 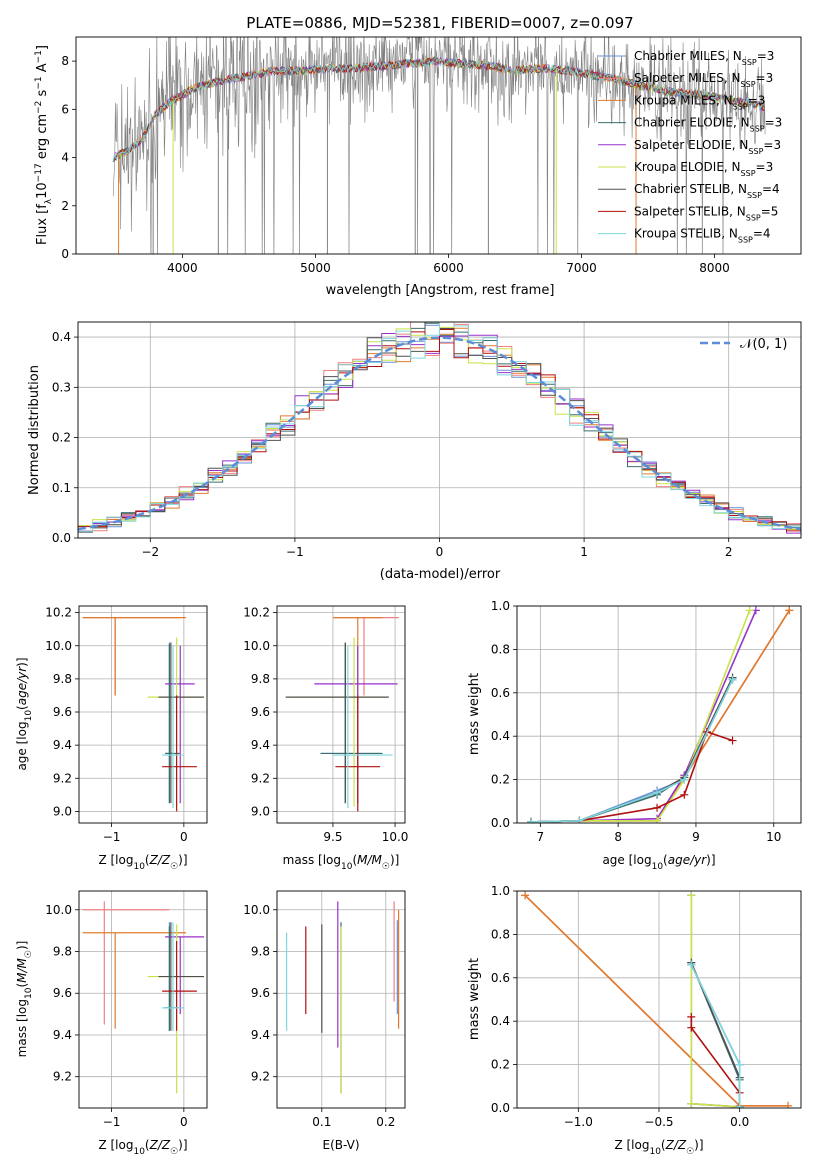 What do you see at coordinates (707, 147) in the screenshot?
I see `legend-label: Salpeter ELODIE, NSSP=3` at bounding box center [707, 147].